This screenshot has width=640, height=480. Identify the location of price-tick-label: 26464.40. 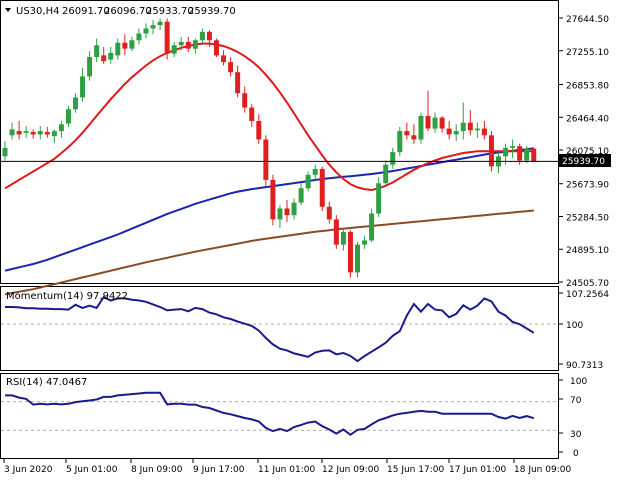
(587, 119).